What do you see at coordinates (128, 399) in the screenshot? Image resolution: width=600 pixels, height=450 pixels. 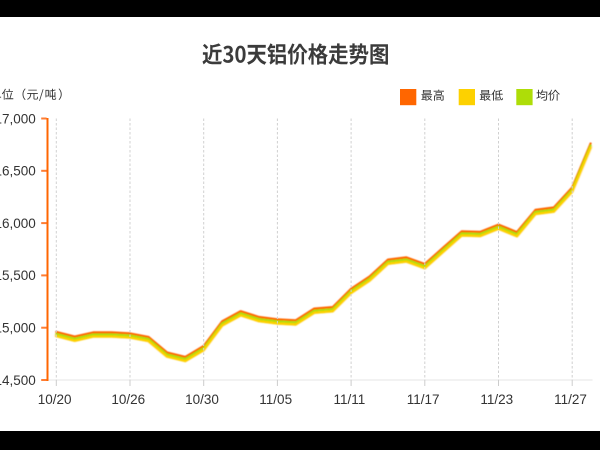 I see `svg-text: 10/26` at bounding box center [128, 399].